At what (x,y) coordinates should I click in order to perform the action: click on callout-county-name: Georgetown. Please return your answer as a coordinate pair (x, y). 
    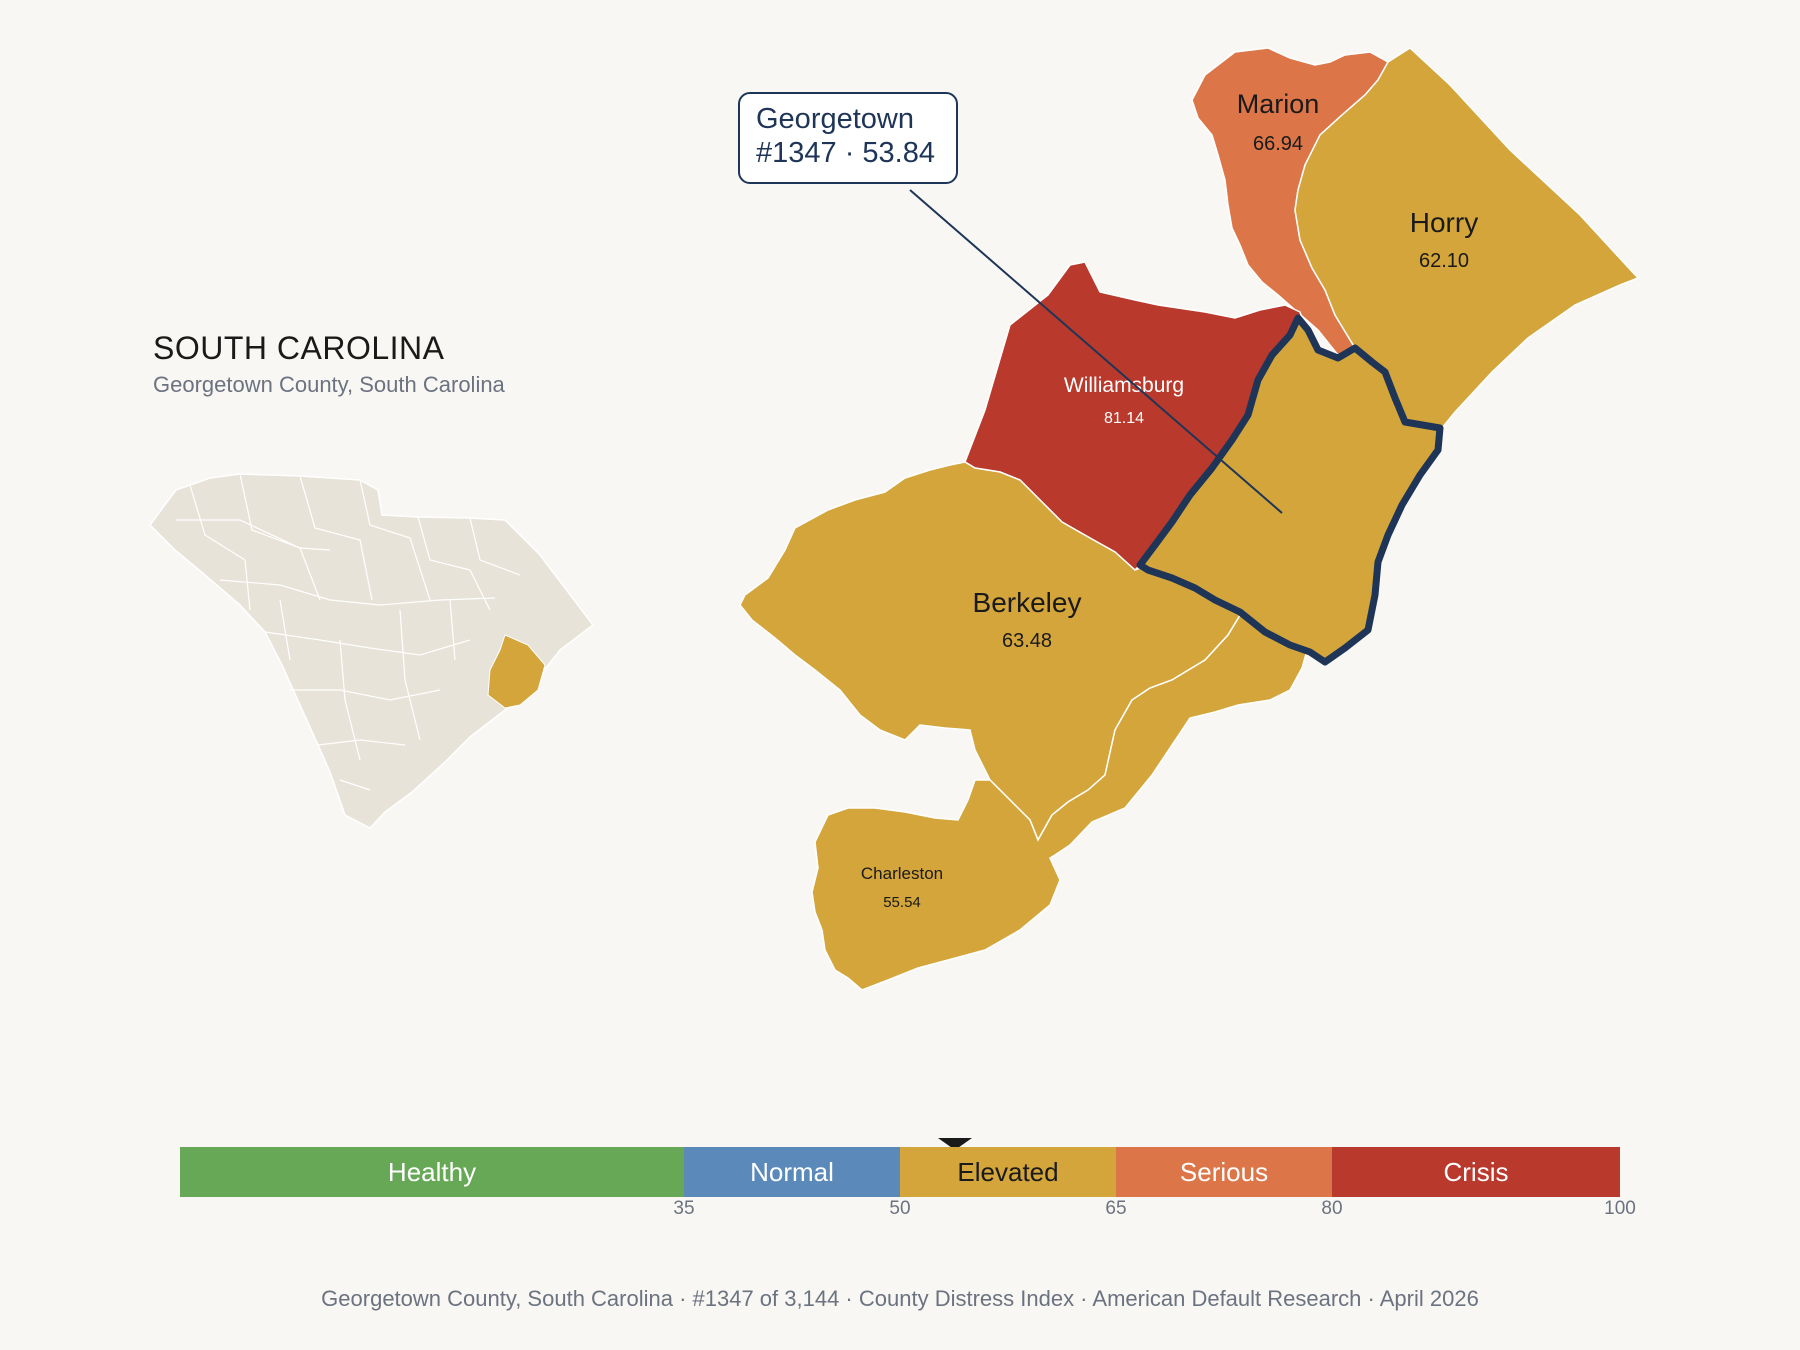
    Looking at the image, I should click on (835, 119).